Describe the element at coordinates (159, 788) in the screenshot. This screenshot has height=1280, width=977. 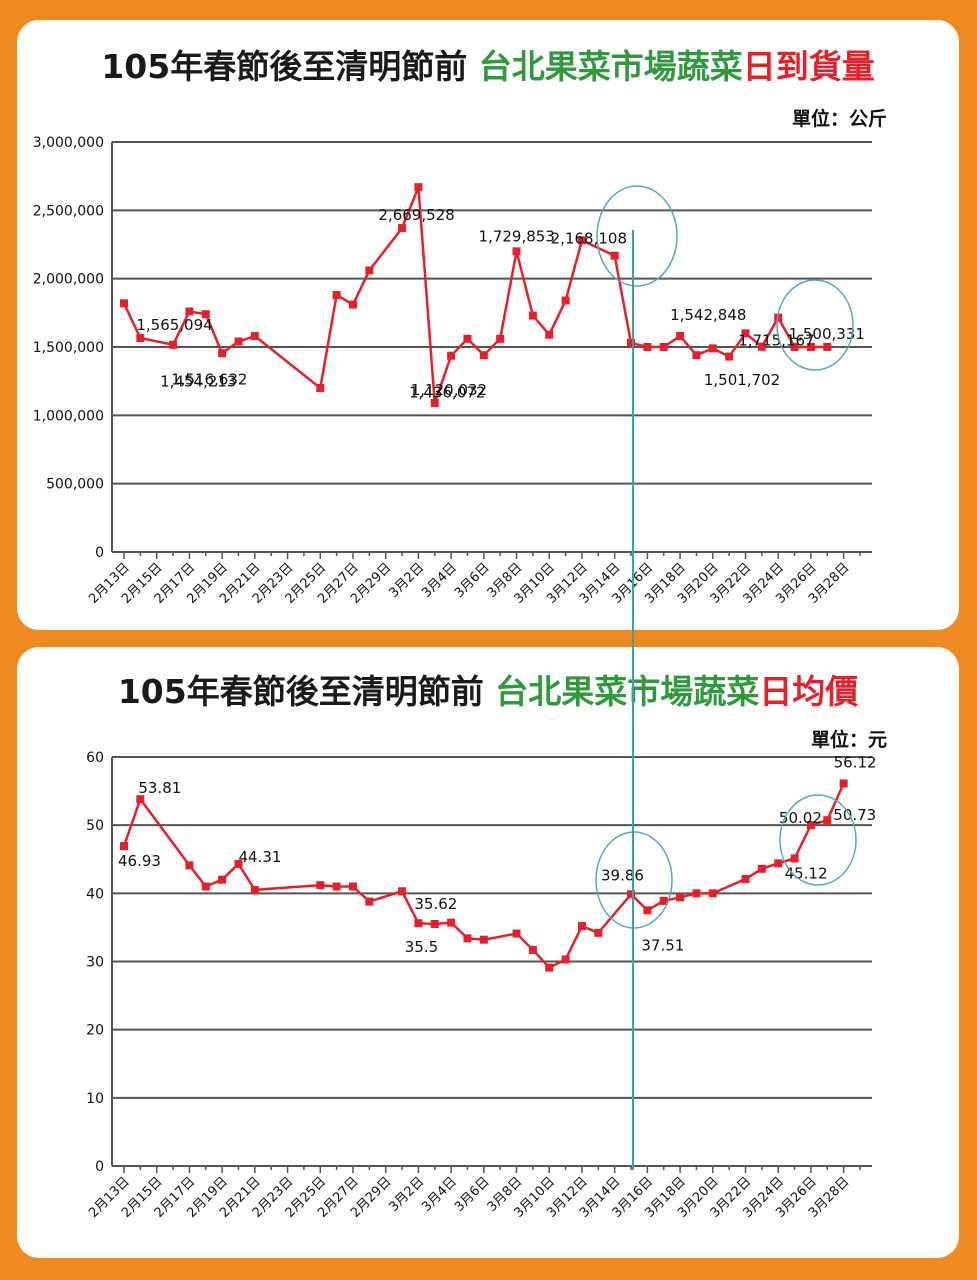
I see `data-label: 53.81` at that location.